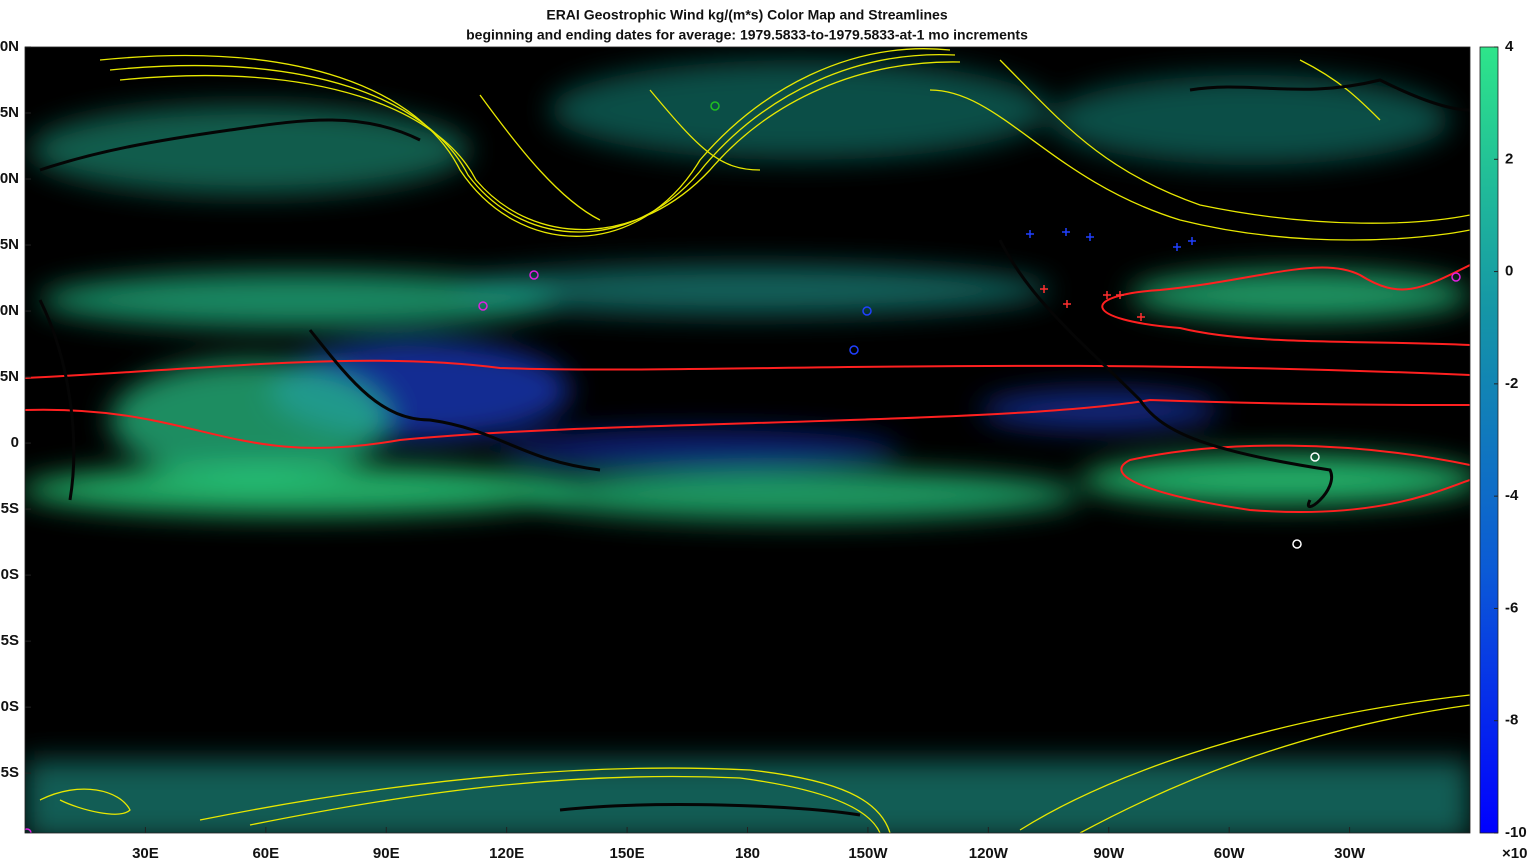 The height and width of the screenshot is (864, 1534). What do you see at coordinates (868, 853) in the screenshot?
I see `x-tick-label: 150W` at bounding box center [868, 853].